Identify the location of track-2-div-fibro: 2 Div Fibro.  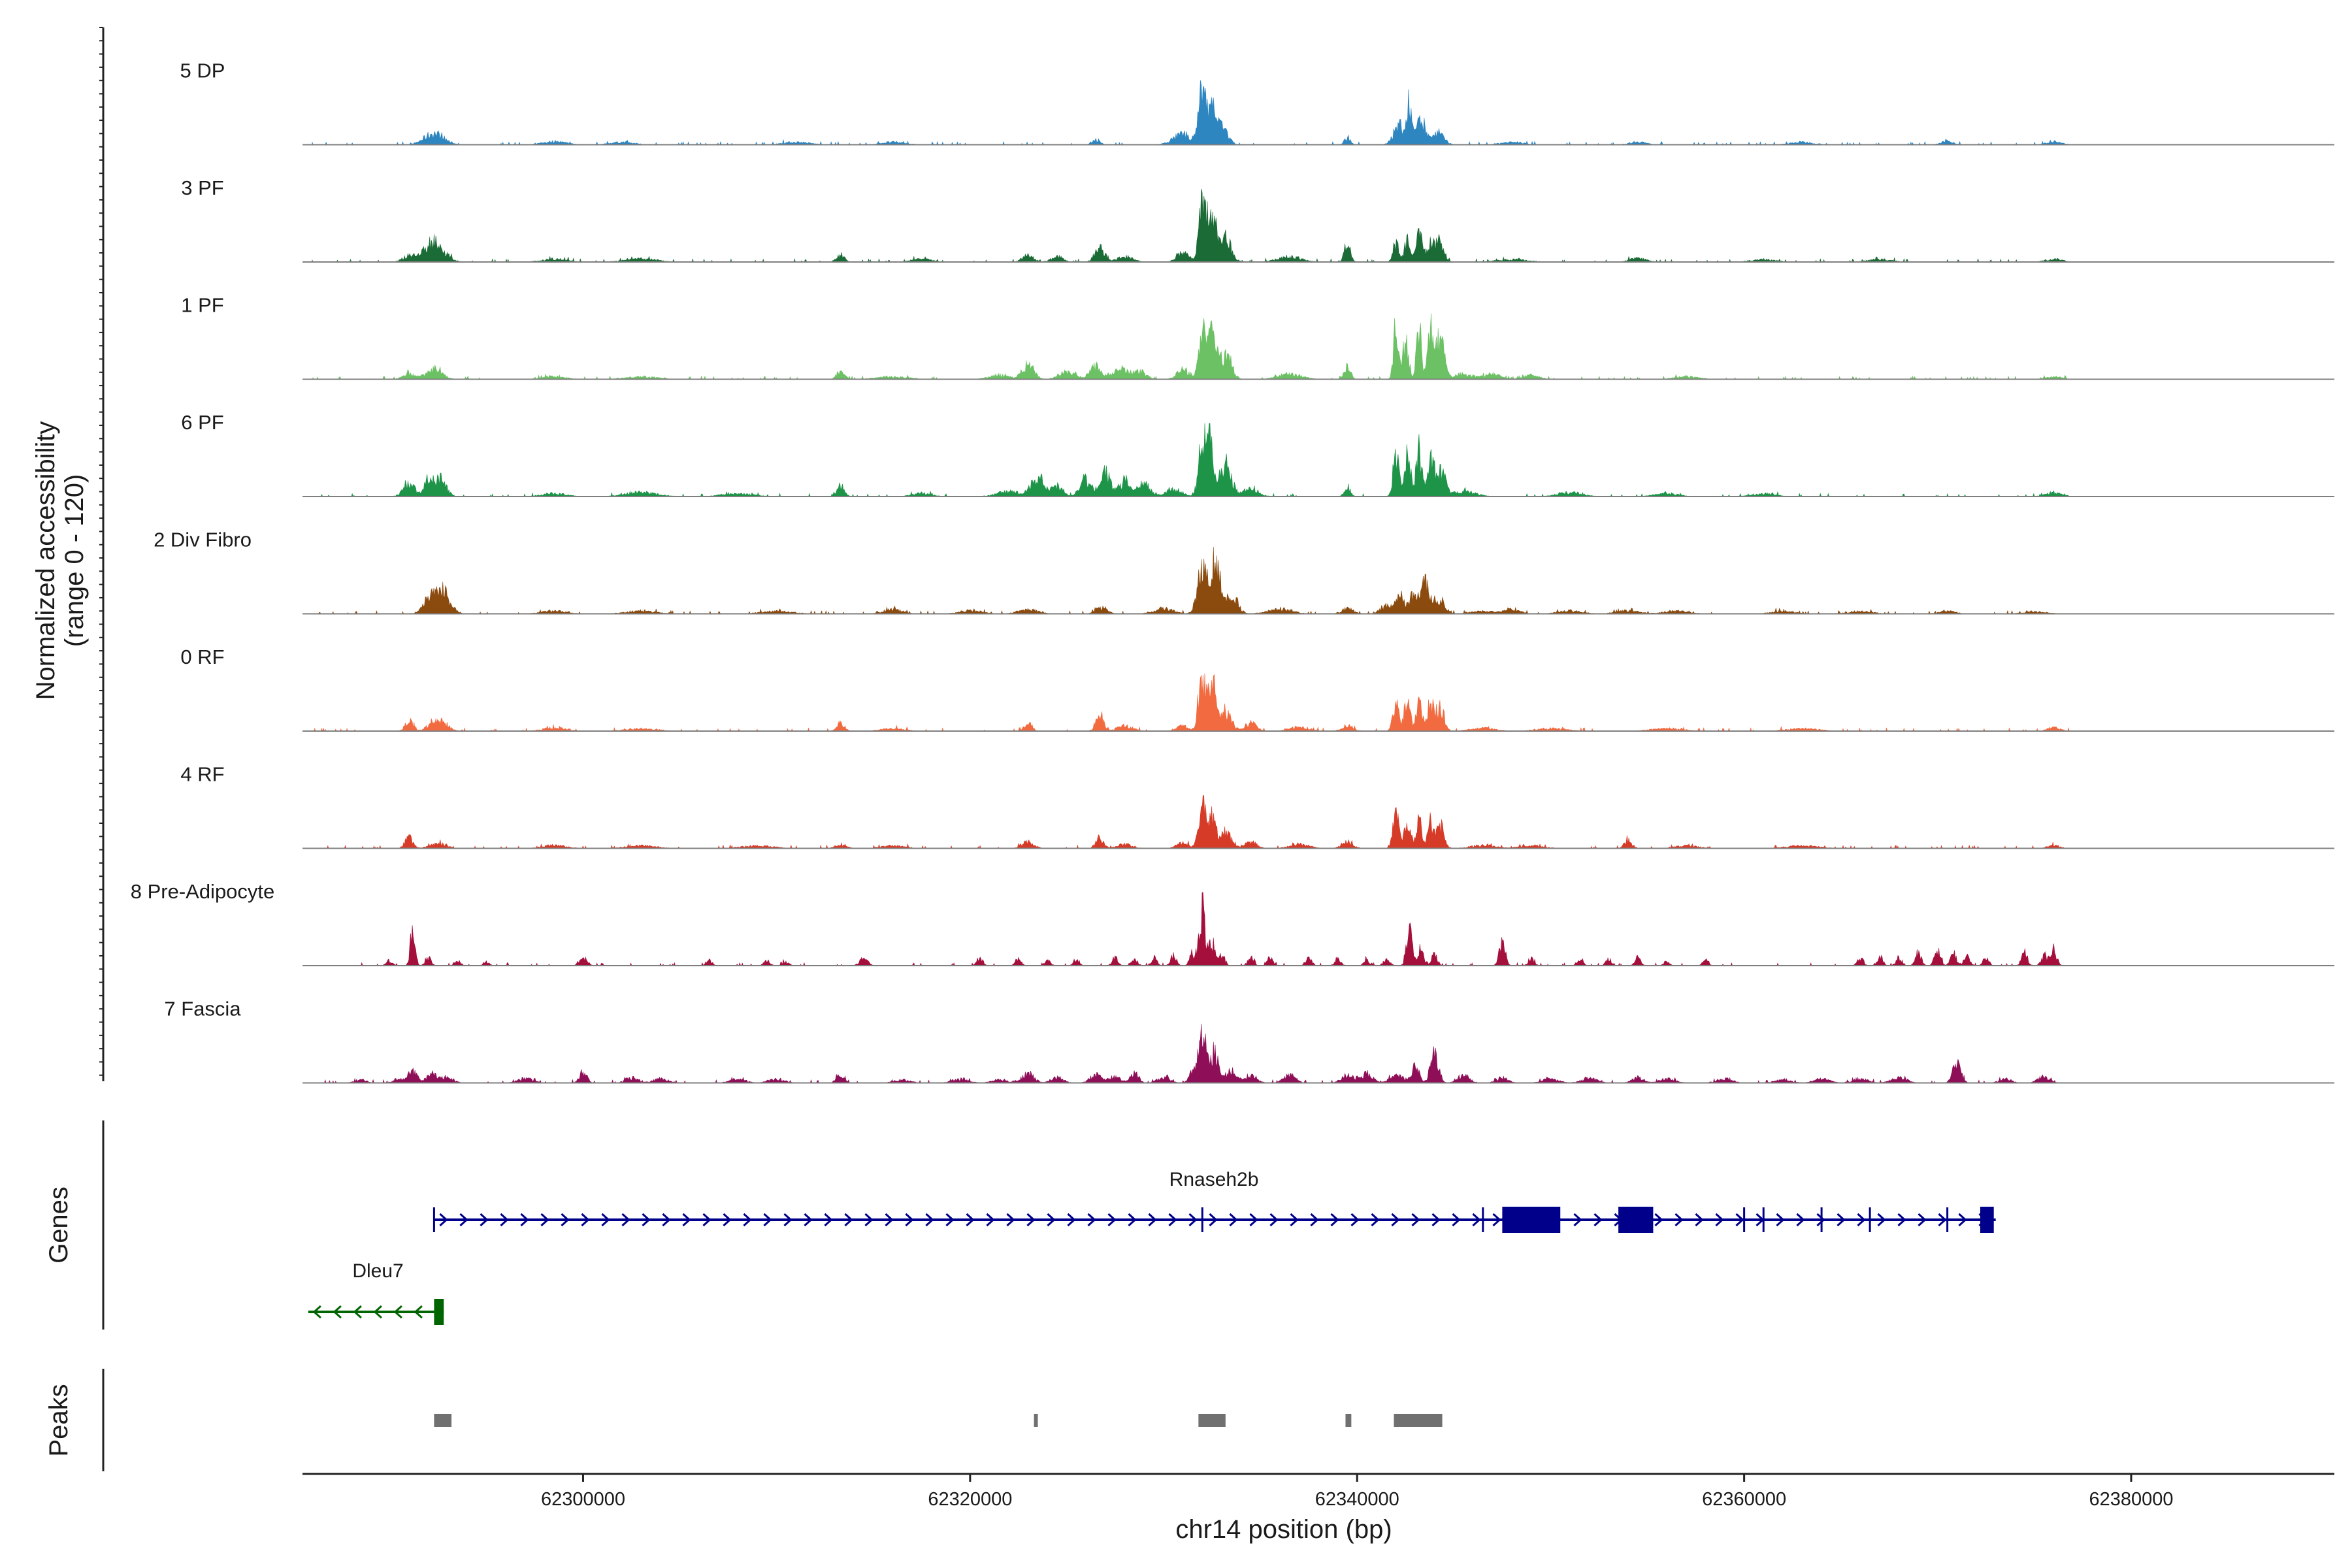
(1244, 572).